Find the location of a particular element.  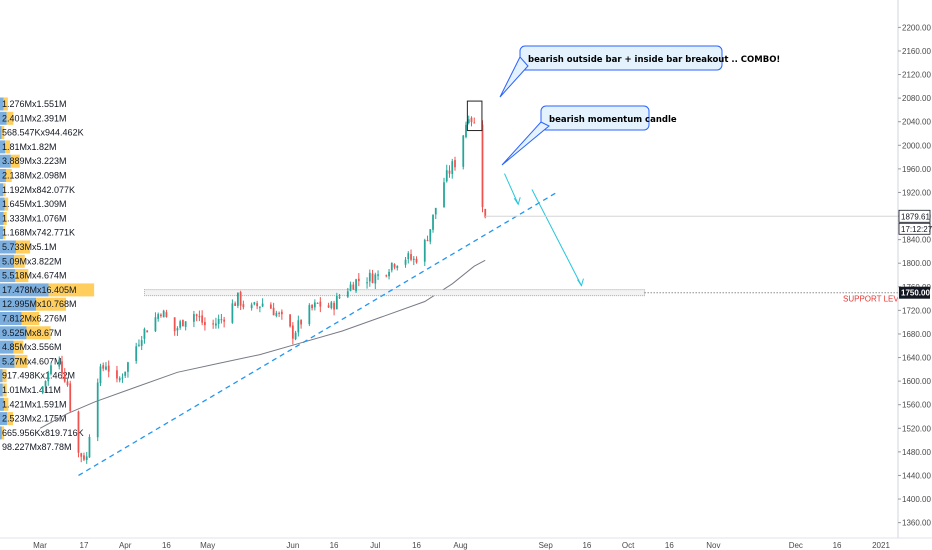

volume-profile-label: 1.276Mx1.551M is located at coordinates (34, 104).